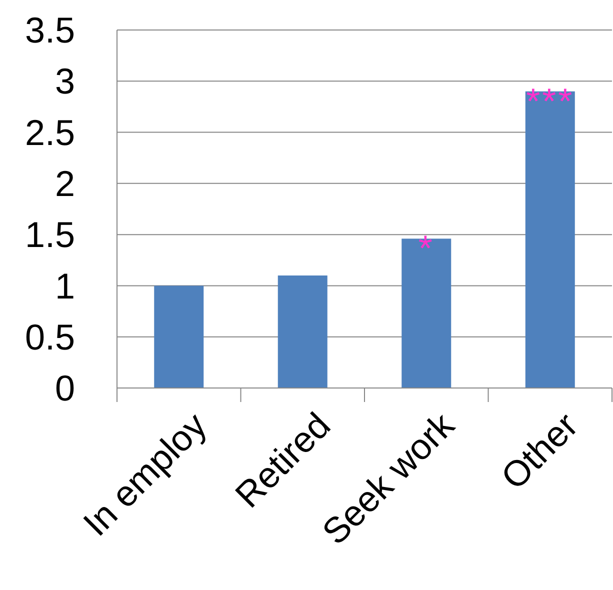 The height and width of the screenshot is (590, 613). What do you see at coordinates (49, 337) in the screenshot?
I see `y-tick-label: 0.5` at bounding box center [49, 337].